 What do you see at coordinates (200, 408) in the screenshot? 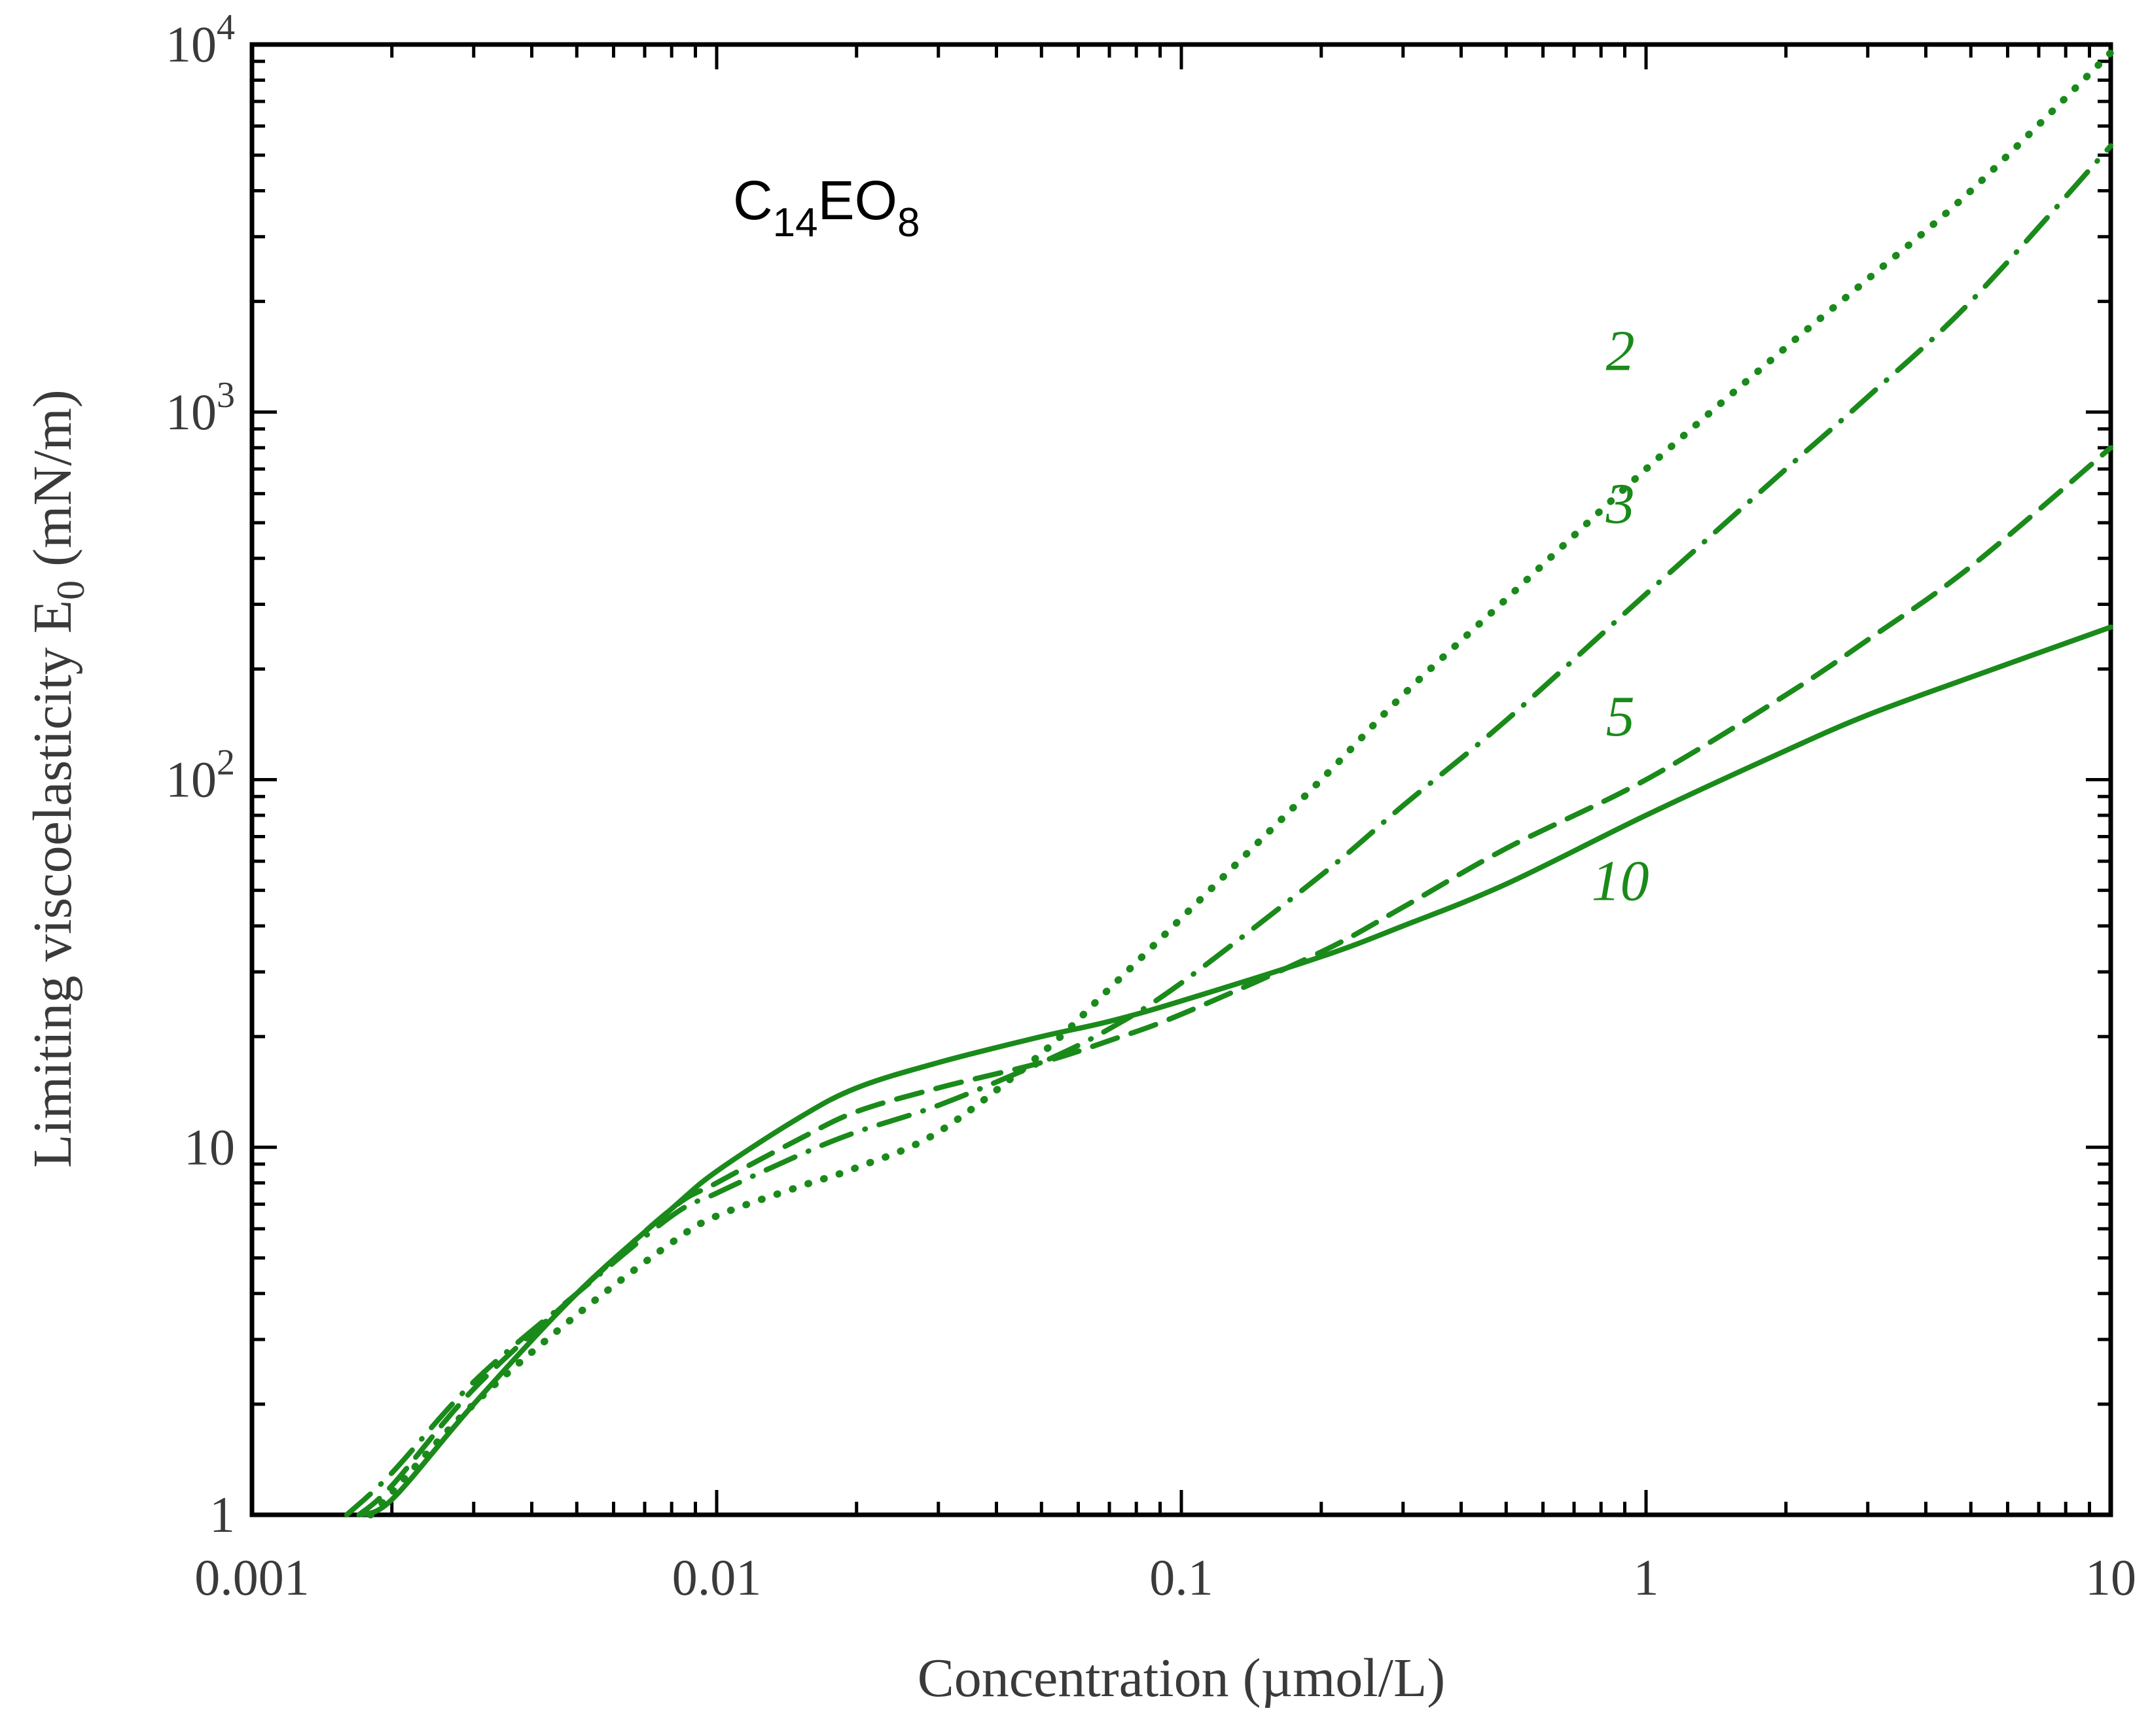
I see `y-tick-label: 10³` at bounding box center [200, 408].